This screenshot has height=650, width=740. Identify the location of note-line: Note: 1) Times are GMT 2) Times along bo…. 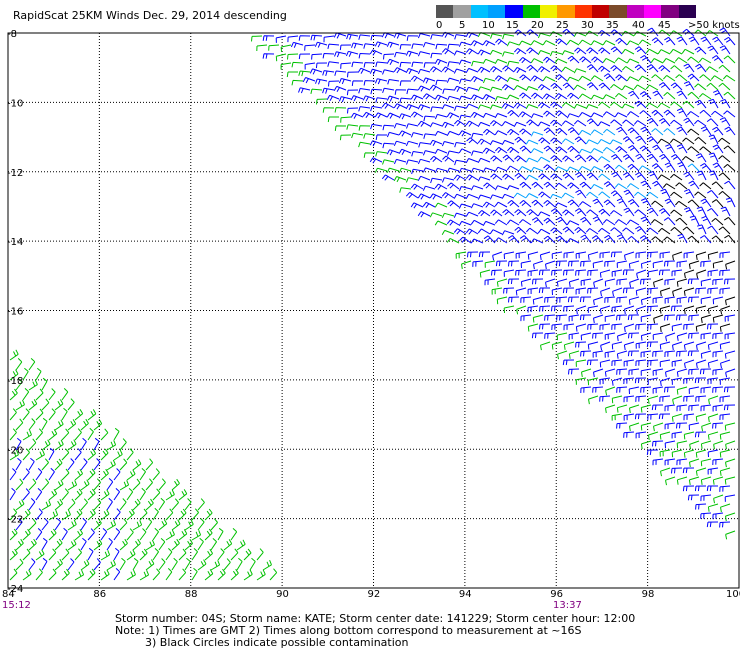
(348, 630).